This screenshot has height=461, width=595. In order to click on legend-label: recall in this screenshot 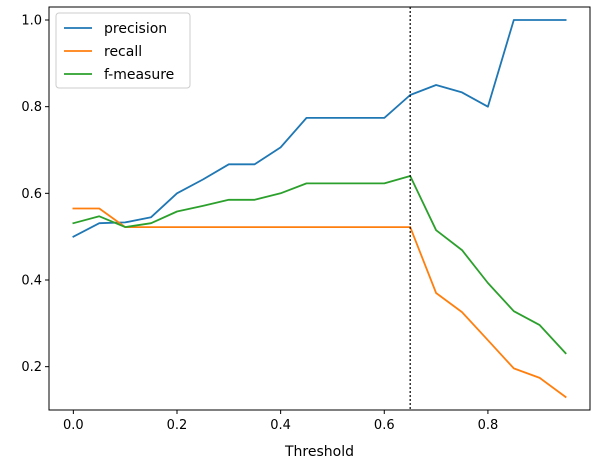, I will do `click(123, 52)`.